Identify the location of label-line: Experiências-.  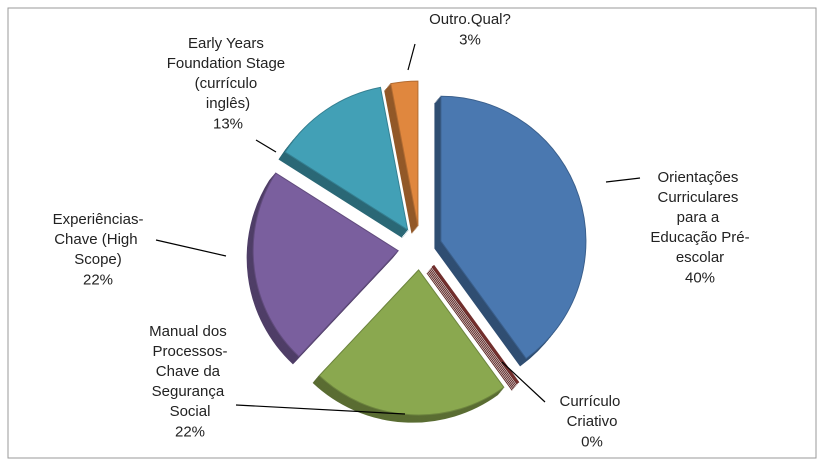
(98, 219).